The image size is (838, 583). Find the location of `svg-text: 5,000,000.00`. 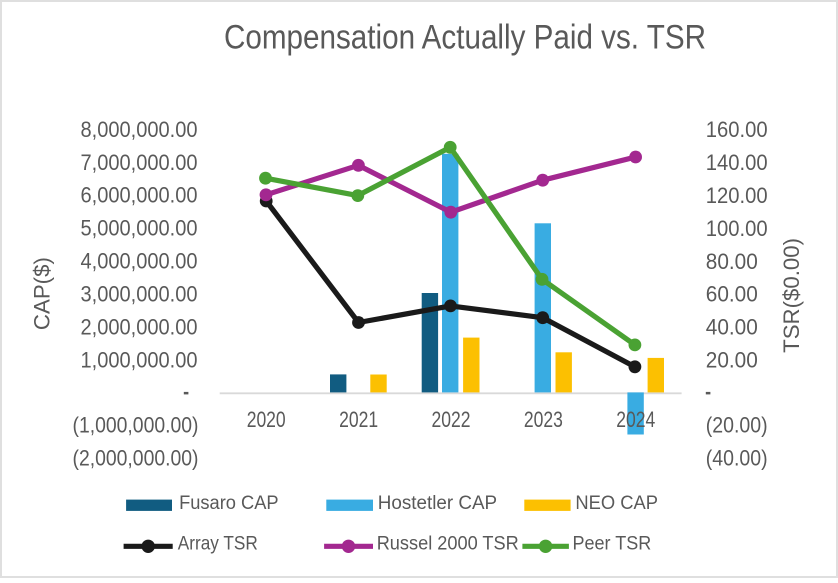

svg-text: 5,000,000.00 is located at coordinates (139, 228).